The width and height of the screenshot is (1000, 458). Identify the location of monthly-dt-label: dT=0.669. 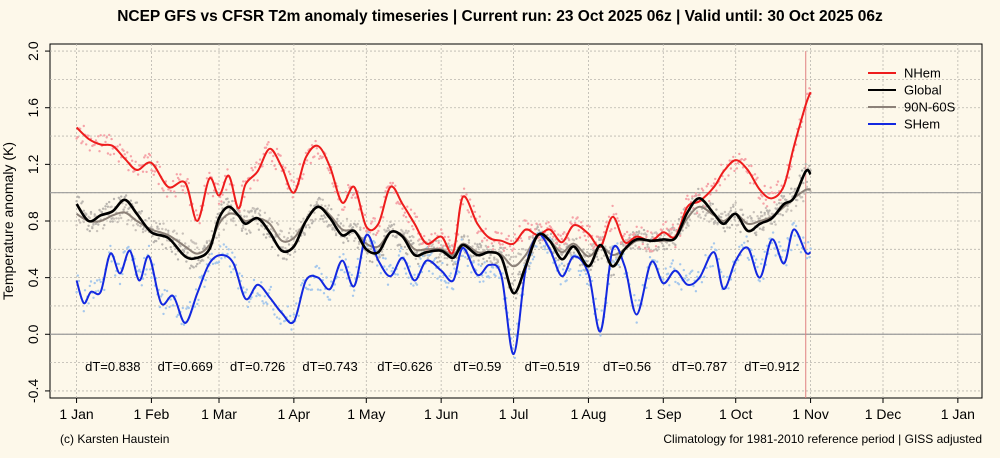
(185, 366).